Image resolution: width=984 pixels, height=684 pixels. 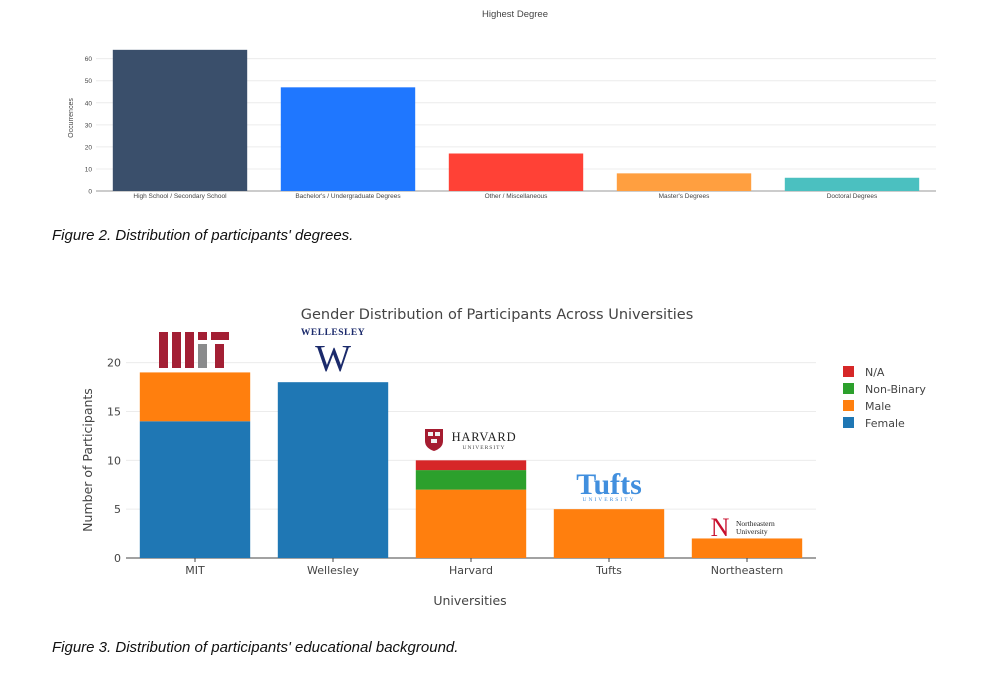 I want to click on x-tick-label: MIT, so click(x=195, y=570).